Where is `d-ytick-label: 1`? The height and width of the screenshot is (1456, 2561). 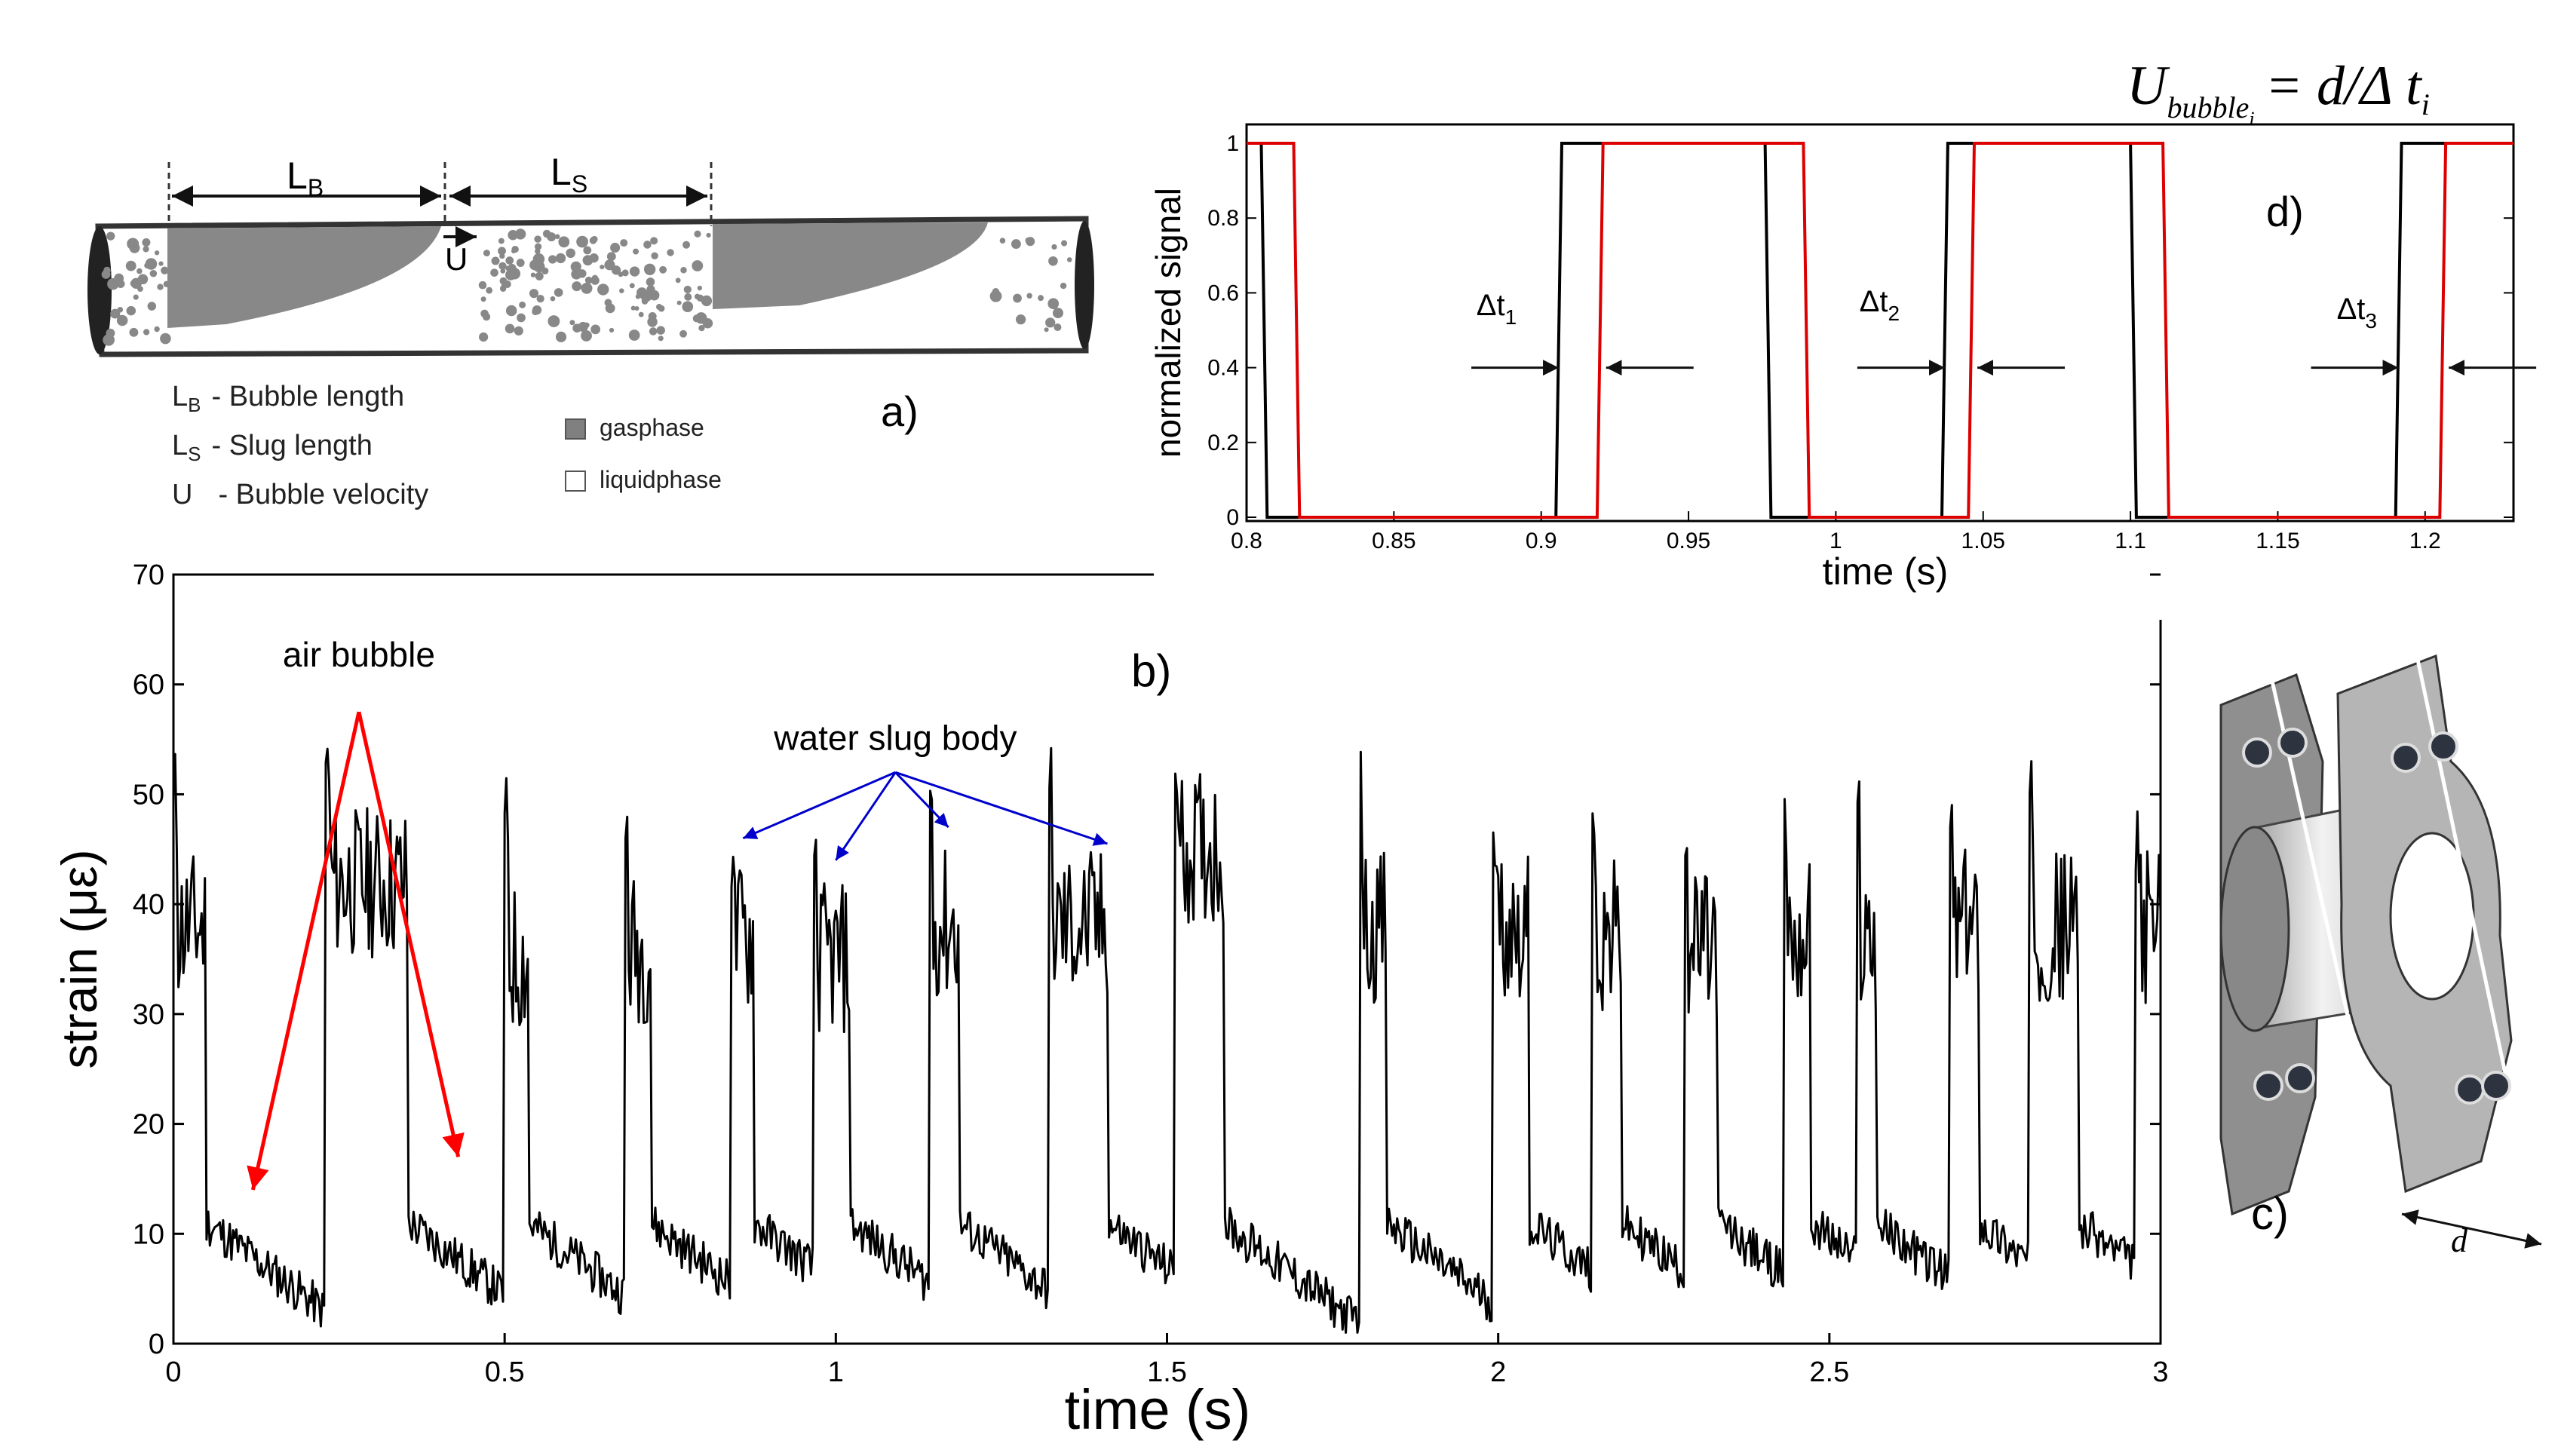
d-ytick-label: 1 is located at coordinates (1232, 143).